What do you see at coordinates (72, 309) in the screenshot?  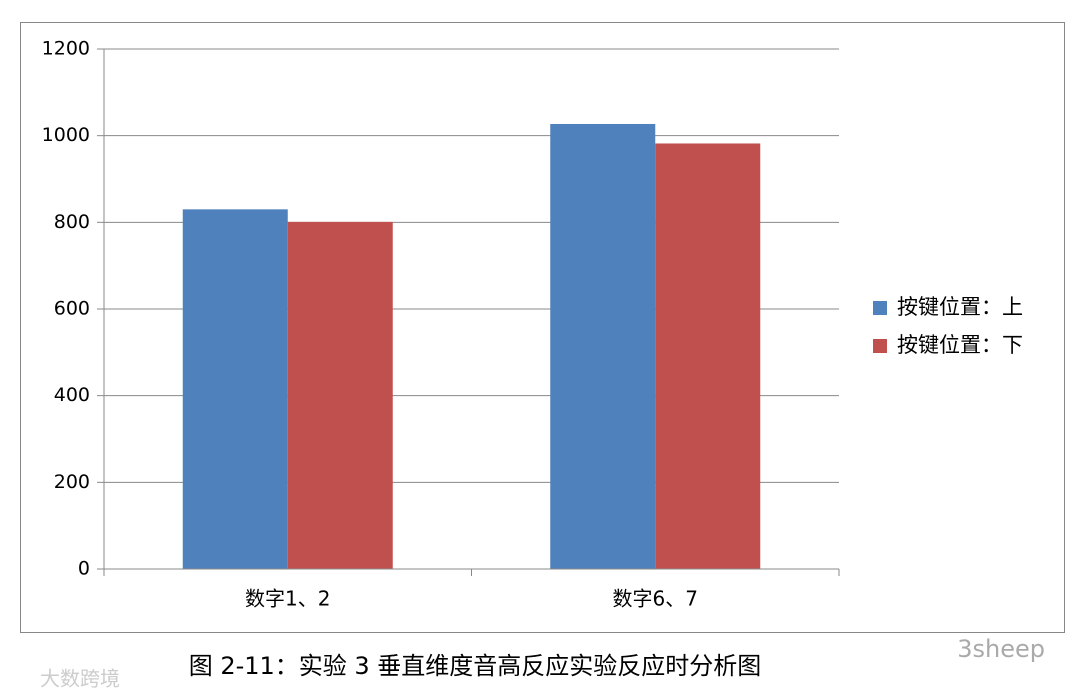 I see `y-tick-label: 600` at bounding box center [72, 309].